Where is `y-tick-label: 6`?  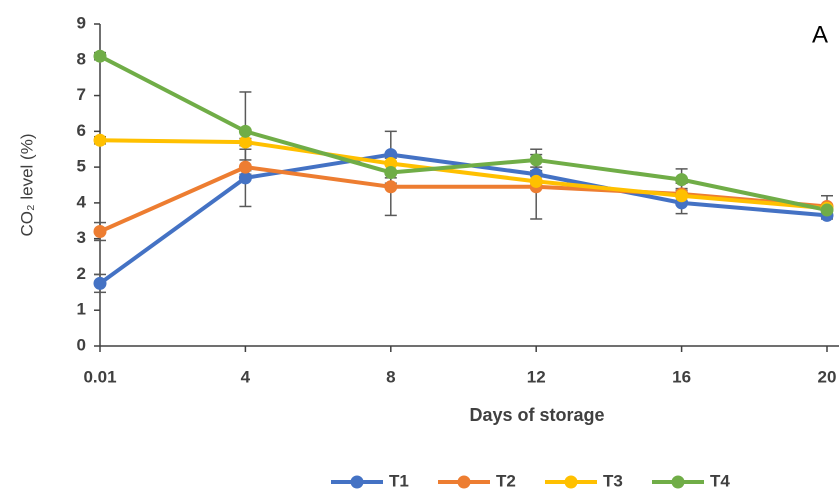 y-tick-label: 6 is located at coordinates (81, 130).